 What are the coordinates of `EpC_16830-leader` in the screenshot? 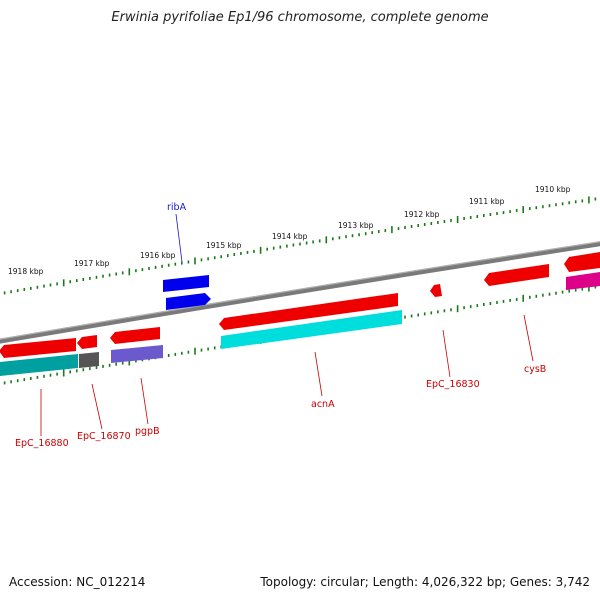 It's located at (446, 353).